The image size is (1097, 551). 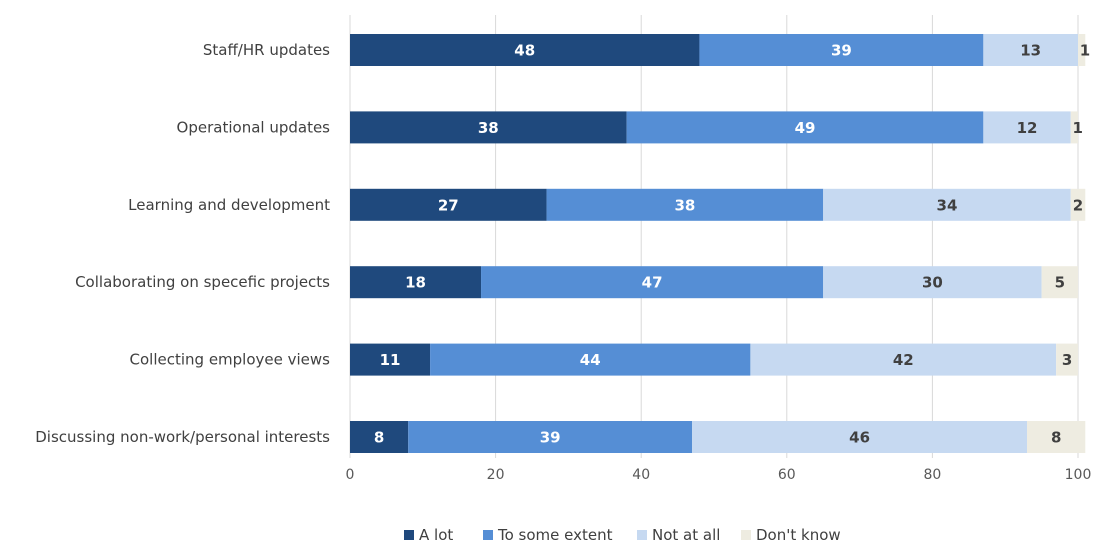 I want to click on data-label: 47, so click(x=652, y=283).